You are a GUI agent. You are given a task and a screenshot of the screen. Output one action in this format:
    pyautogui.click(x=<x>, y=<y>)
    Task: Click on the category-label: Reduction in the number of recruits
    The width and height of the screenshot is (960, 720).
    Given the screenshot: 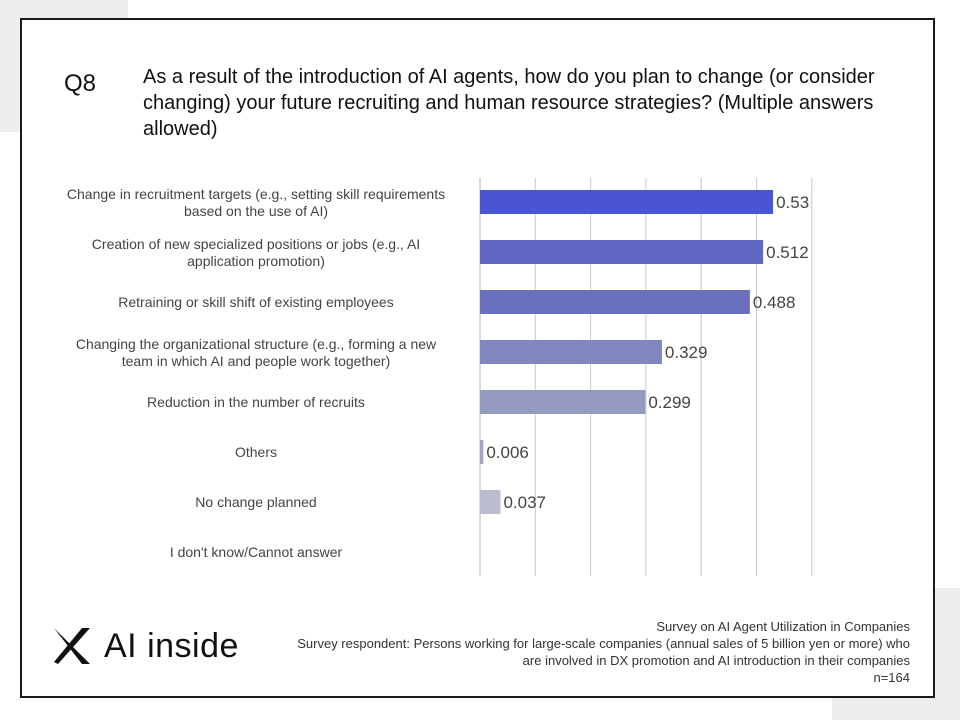 What is the action you would take?
    pyautogui.click(x=256, y=402)
    